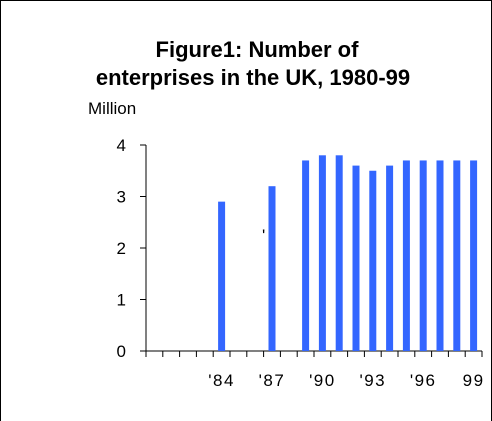  I want to click on y-tick-label: 0, so click(121, 351).